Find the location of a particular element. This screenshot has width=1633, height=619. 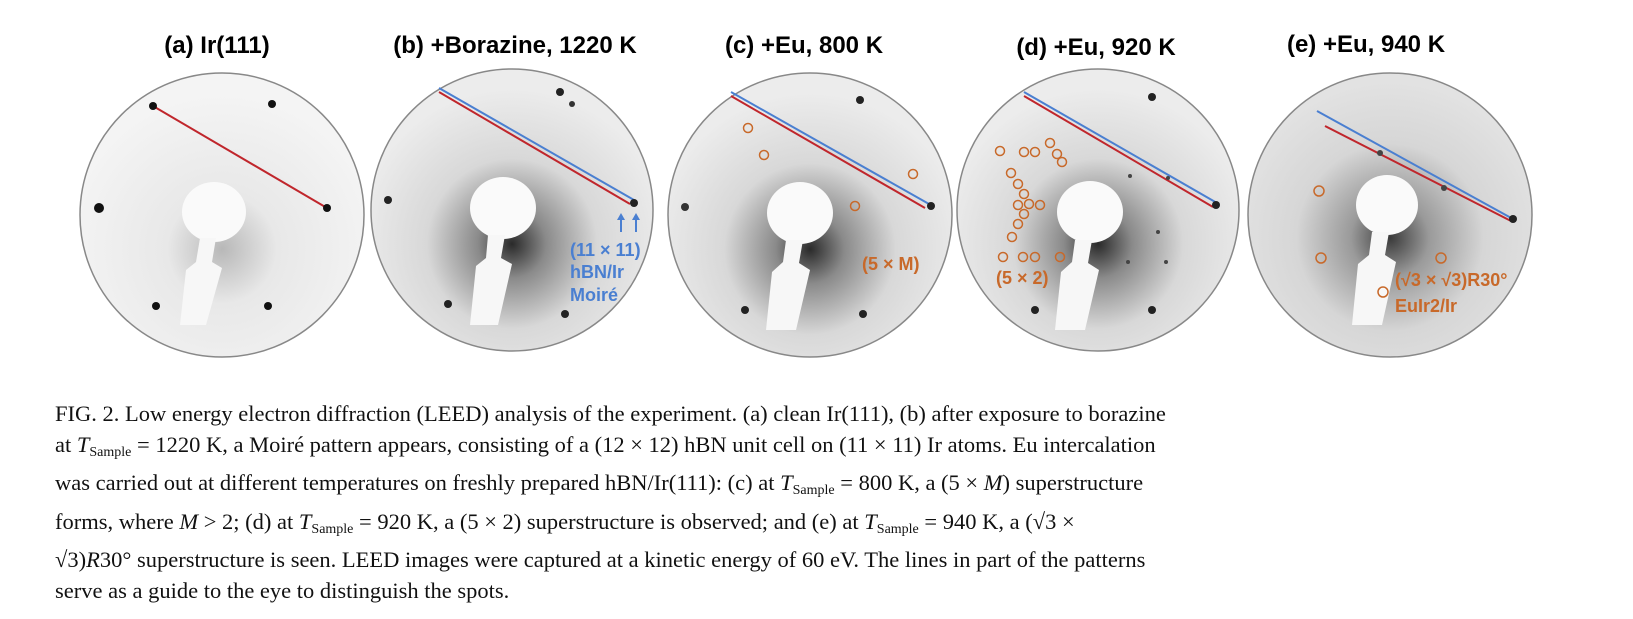

panel-c-title: (c) +Eu, 800 K is located at coordinates (804, 45).